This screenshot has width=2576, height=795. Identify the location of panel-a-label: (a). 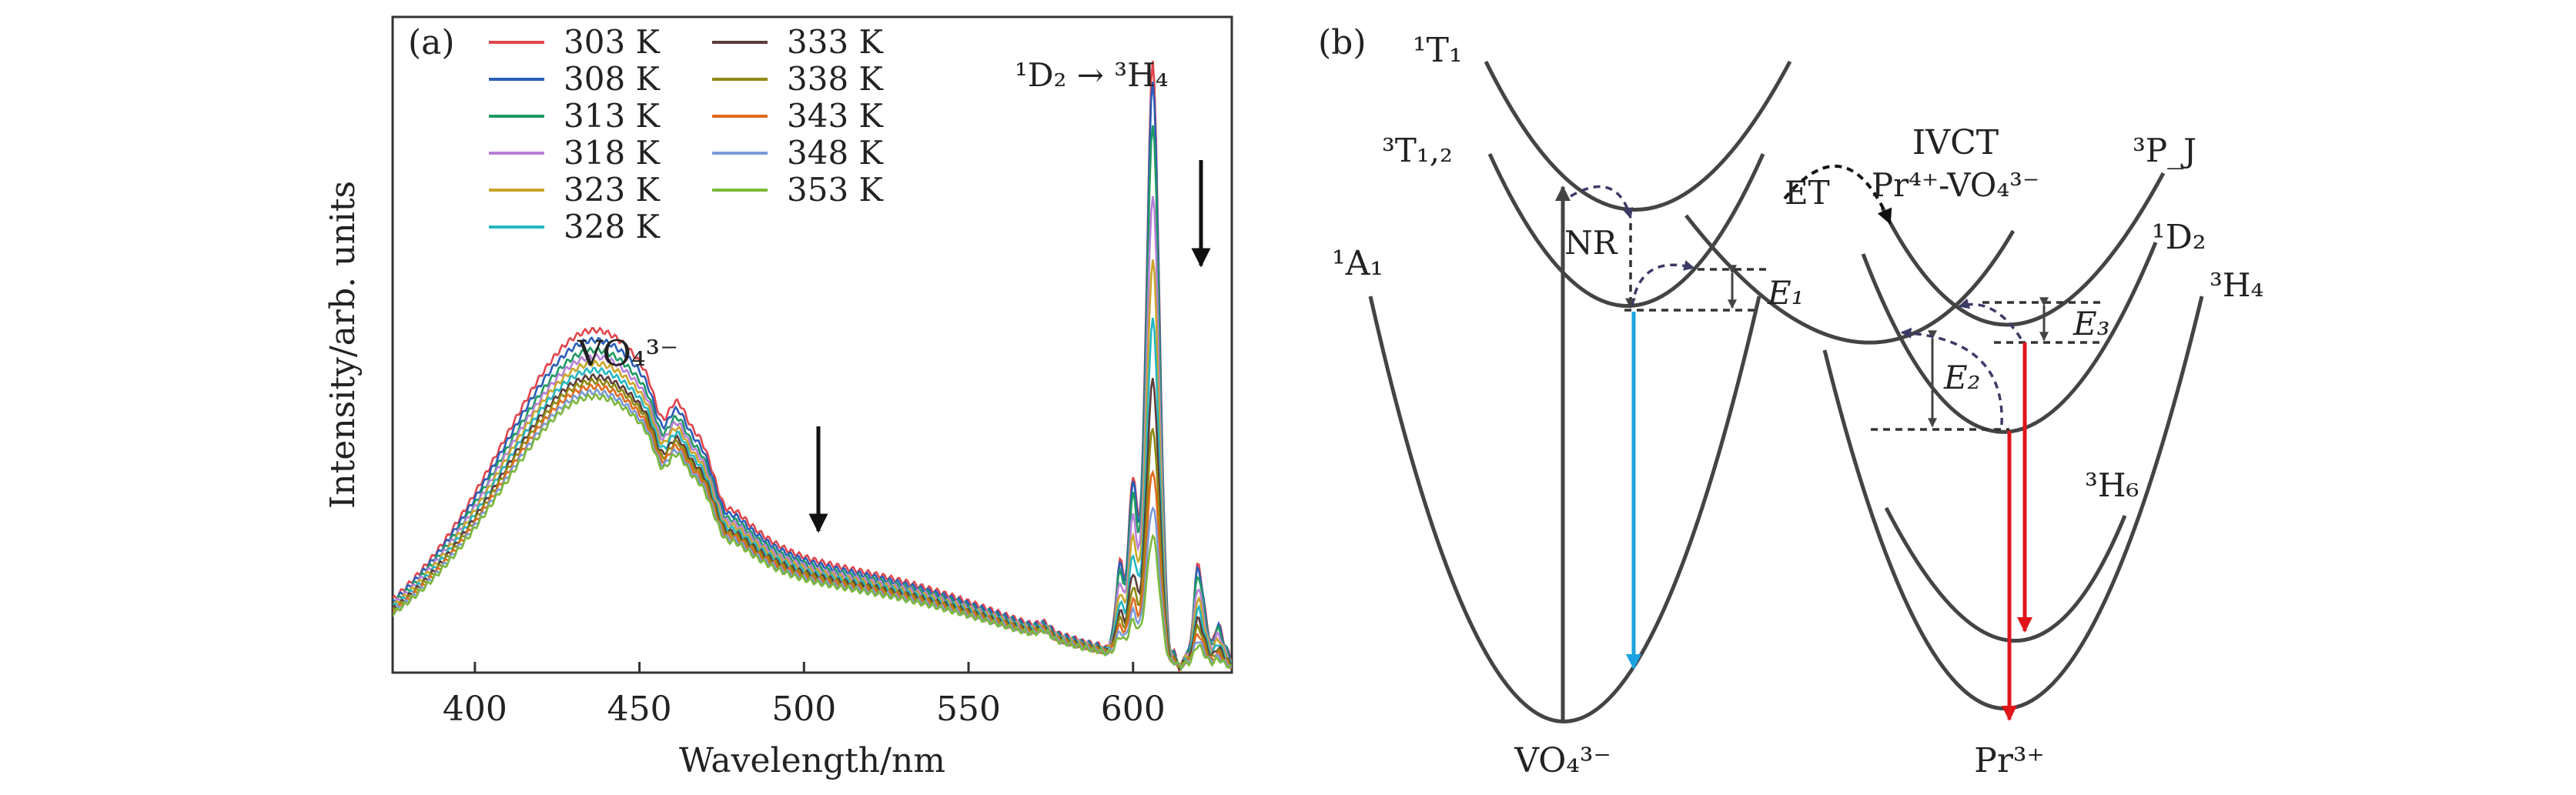
(432, 42).